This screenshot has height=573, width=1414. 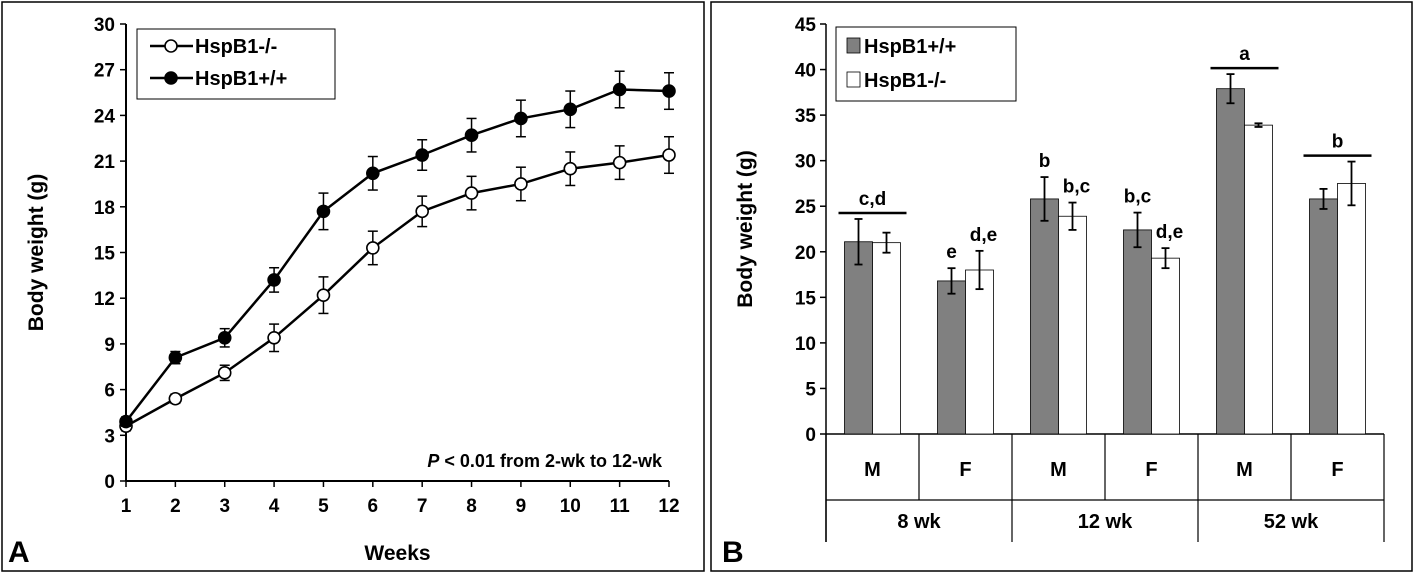 What do you see at coordinates (433, 461) in the screenshot?
I see `p-italic: P` at bounding box center [433, 461].